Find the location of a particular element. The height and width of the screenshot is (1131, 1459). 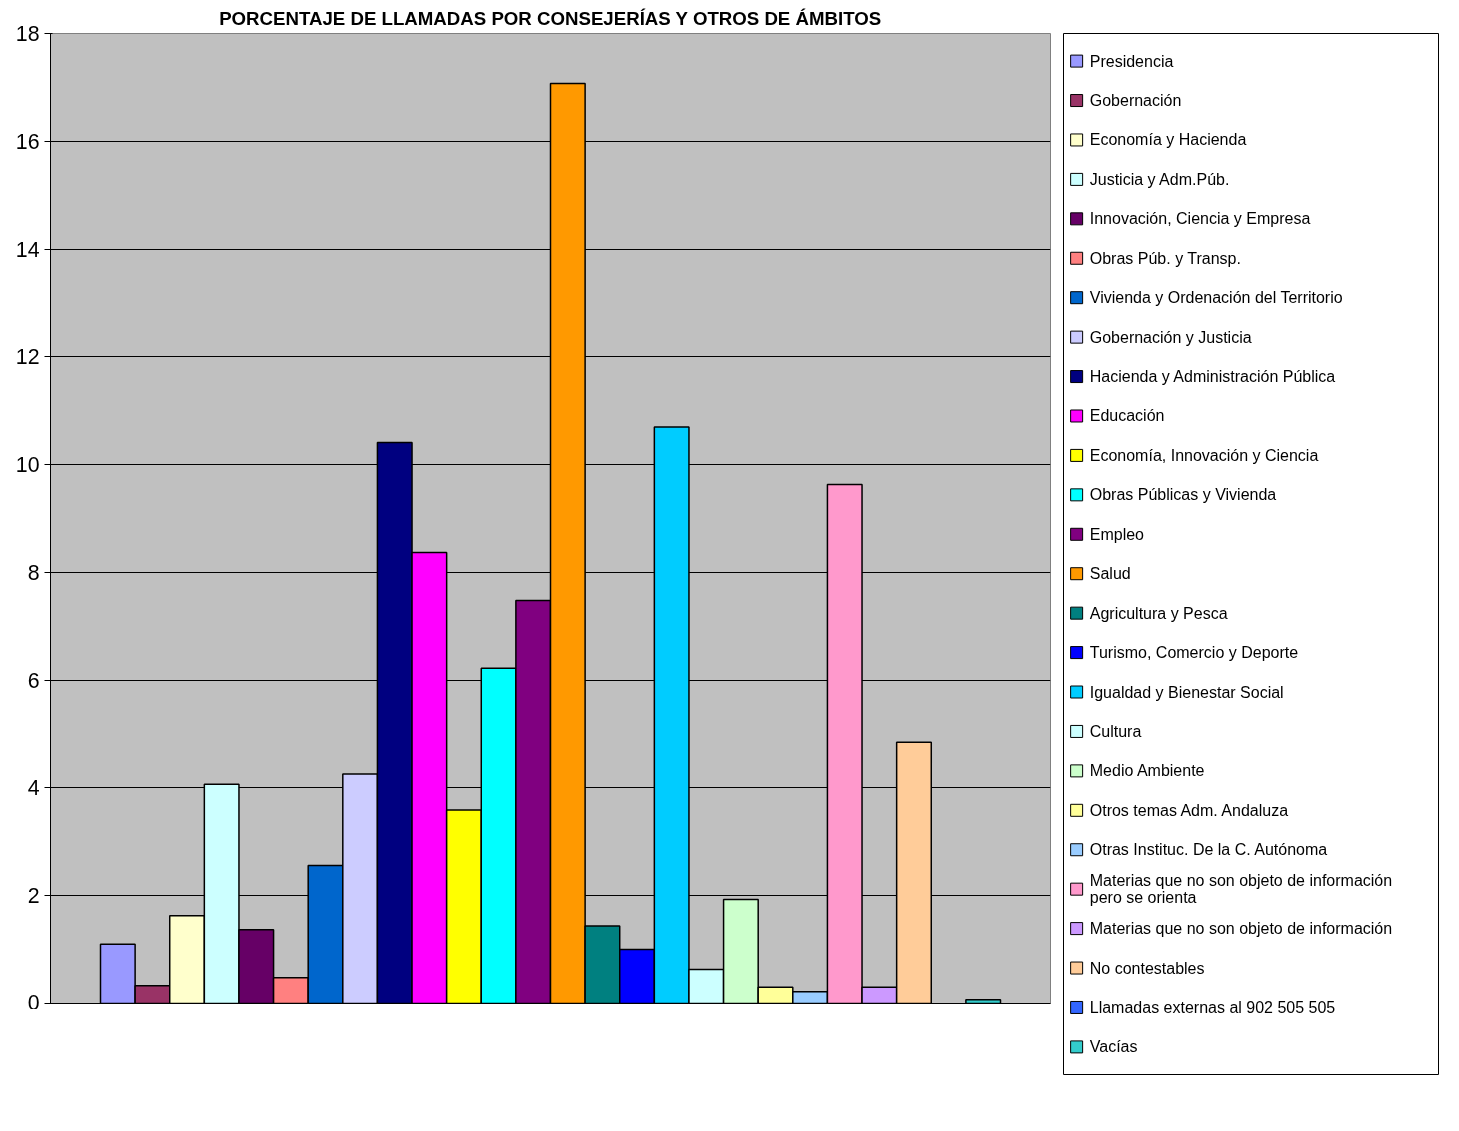

chart-title: PORCENTAJE DE LLAMADAS POR CONSEJERÍAS Y OTROS DE ÁMBITOS is located at coordinates (550, 18).